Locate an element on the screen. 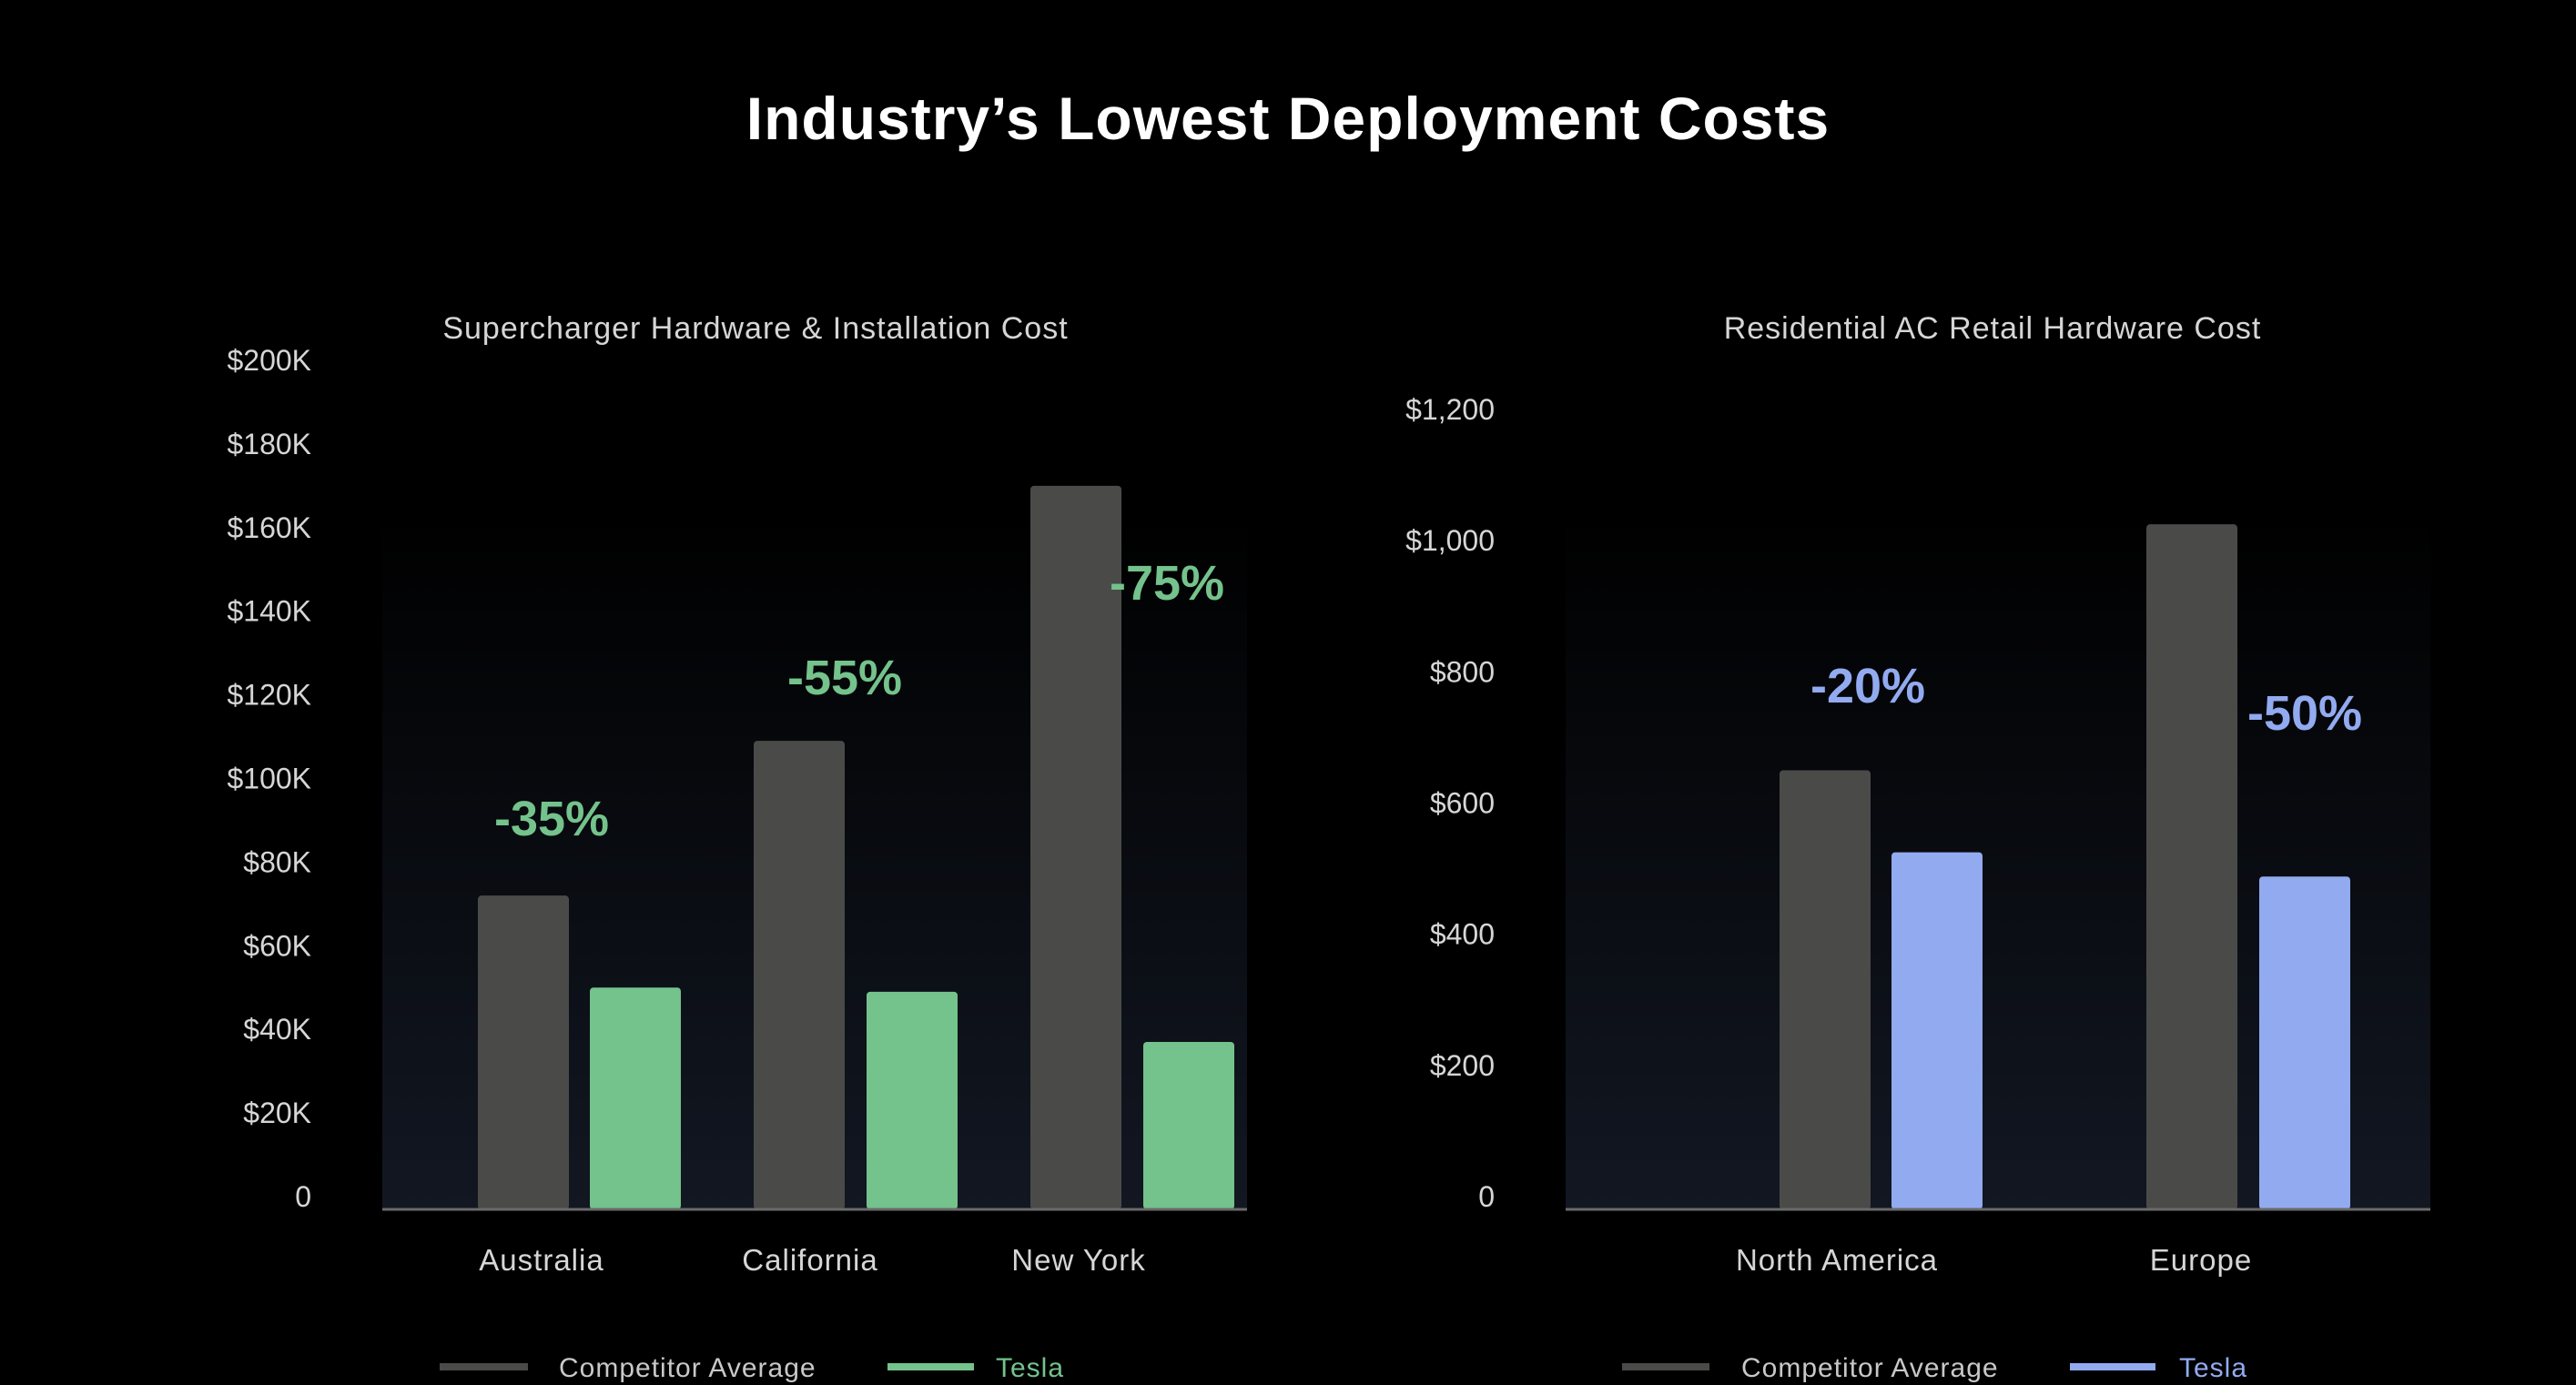  category-label: California is located at coordinates (809, 1260).